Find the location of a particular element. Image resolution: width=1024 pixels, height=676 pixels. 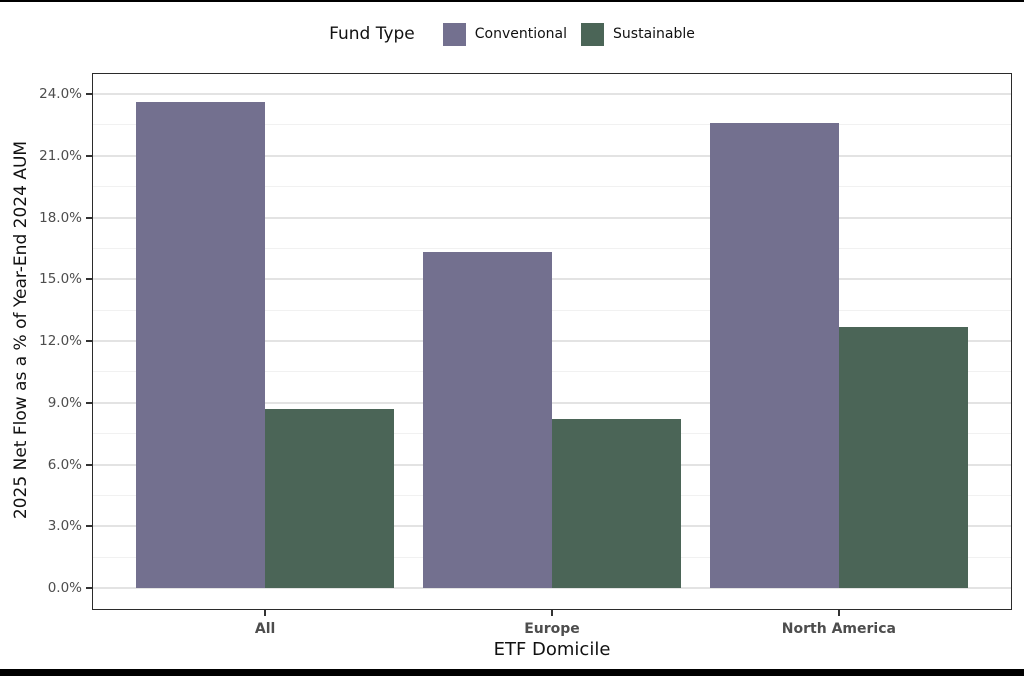

x-category-label: Europe is located at coordinates (552, 629).